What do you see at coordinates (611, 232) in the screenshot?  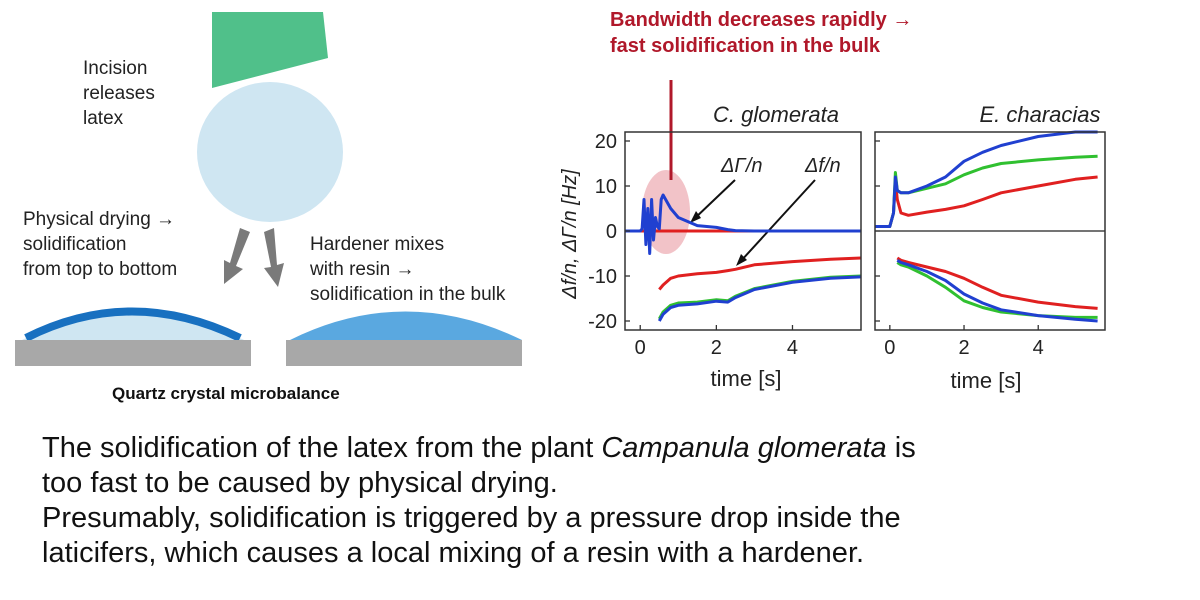 I see `chart1-ytick-label: 0` at bounding box center [611, 232].